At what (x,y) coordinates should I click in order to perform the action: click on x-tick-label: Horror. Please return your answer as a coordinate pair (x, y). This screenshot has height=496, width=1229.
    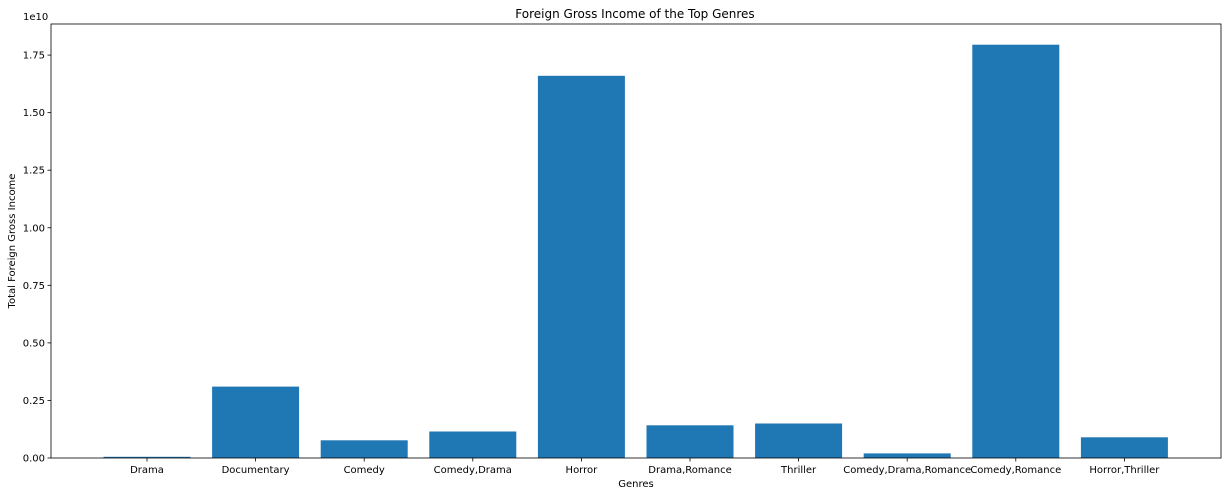
    Looking at the image, I should click on (582, 470).